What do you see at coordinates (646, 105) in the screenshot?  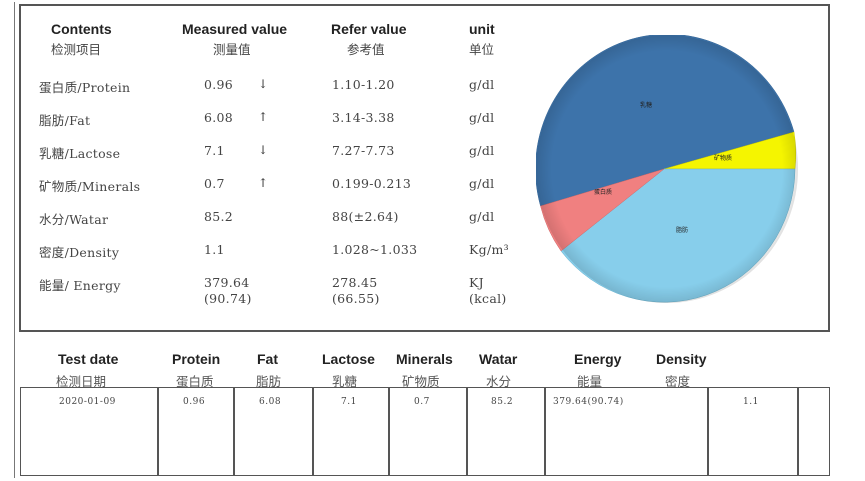 I see `pie-label-lactose: 乳糖` at bounding box center [646, 105].